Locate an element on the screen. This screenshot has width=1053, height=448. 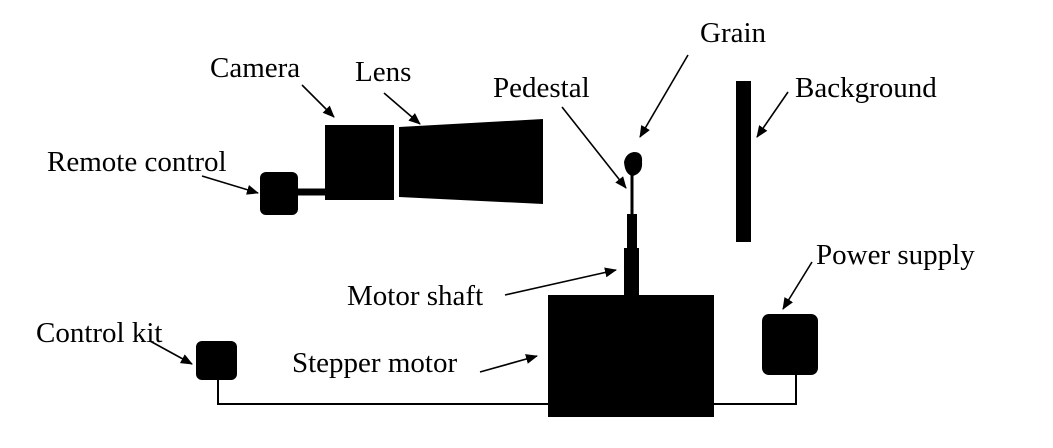
camera-body is located at coordinates (359, 162).